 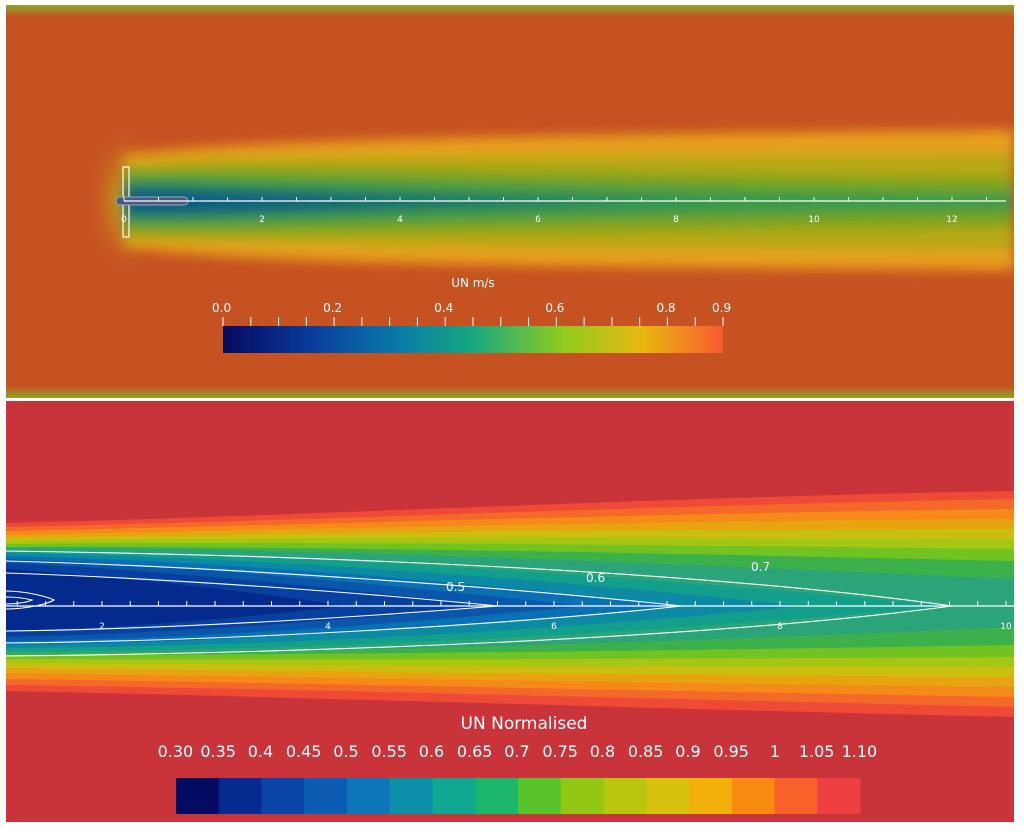 What do you see at coordinates (775, 751) in the screenshot?
I see `color-bar-tick-label: 1` at bounding box center [775, 751].